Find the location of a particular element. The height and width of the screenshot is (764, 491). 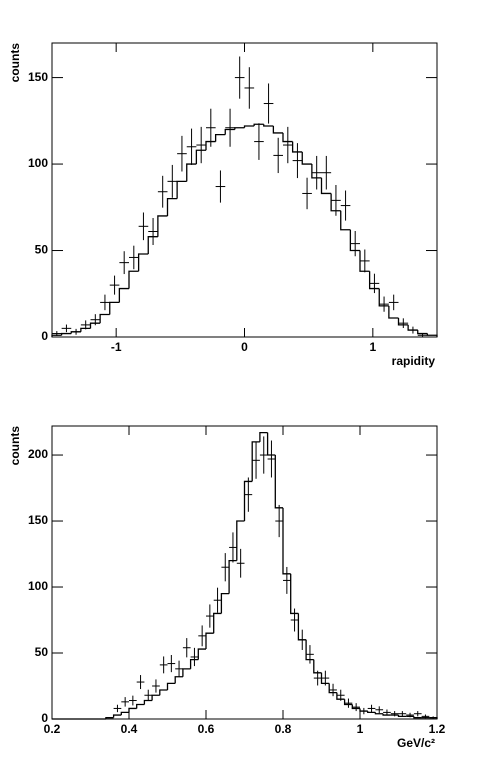

x-tick-label: -1 is located at coordinates (116, 347).